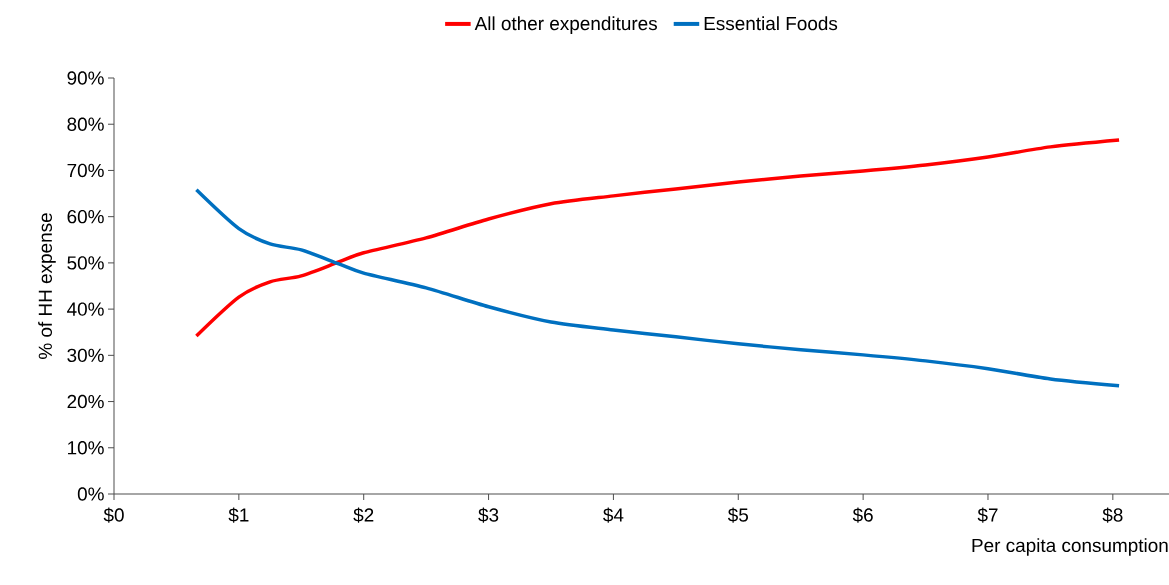  Describe the element at coordinates (85, 355) in the screenshot. I see `y-tick-label: 30%` at that location.